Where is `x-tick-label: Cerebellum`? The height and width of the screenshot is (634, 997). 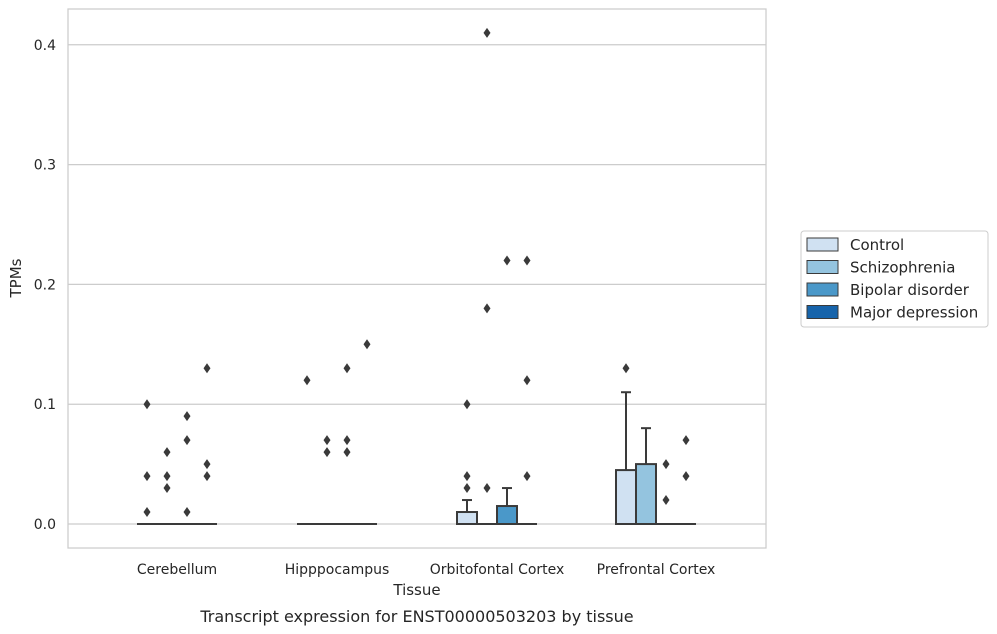
x-tick-label: Cerebellum is located at coordinates (177, 570).